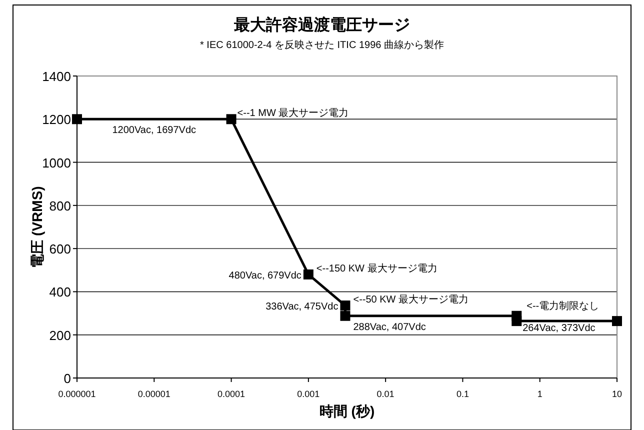  Describe the element at coordinates (265, 276) in the screenshot. I see `annotation: 480Vac, 679Vdc` at that location.